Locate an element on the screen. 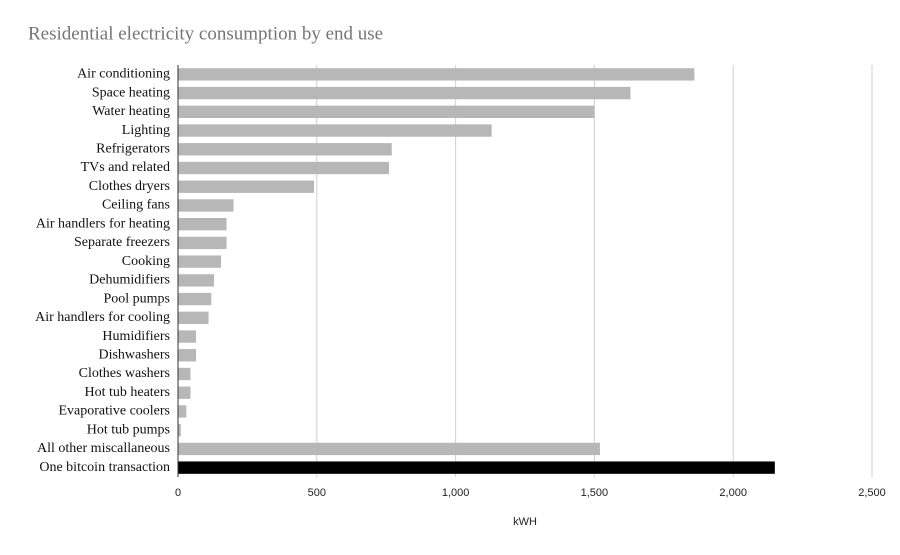 This screenshot has height=555, width=900. x-tick-label: 1,000 is located at coordinates (456, 493).